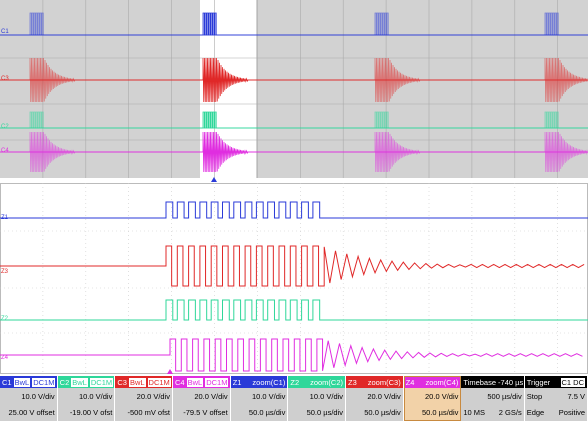  I want to click on row-text: Edge, so click(535, 413).